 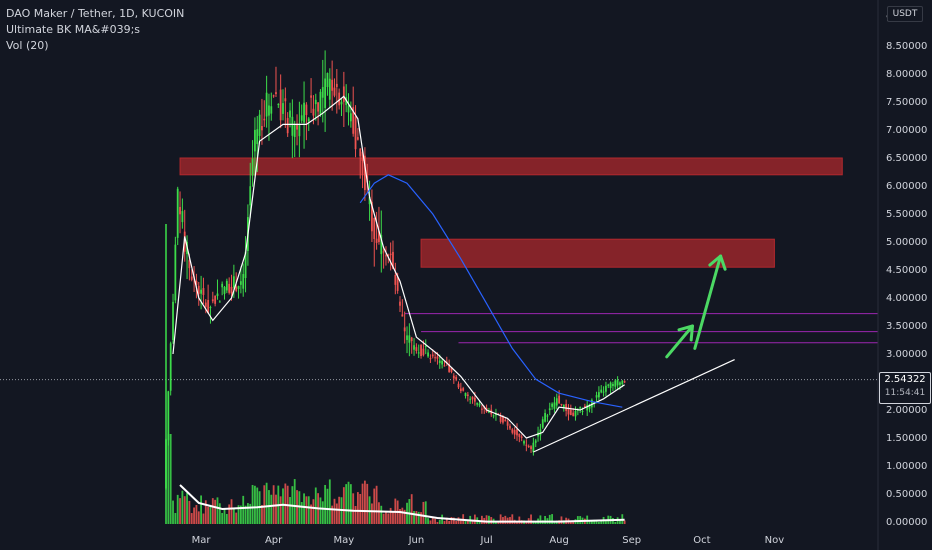 I want to click on currency-badge: USDT, so click(x=905, y=14).